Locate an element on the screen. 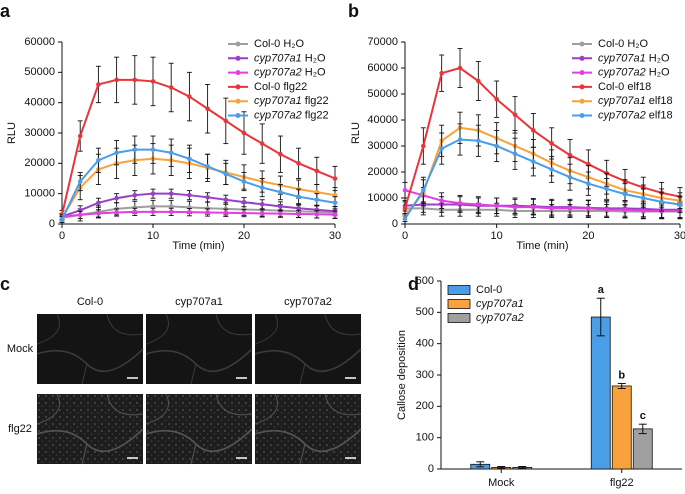 This screenshot has width=685, height=494. legend-label: Col-0 is located at coordinates (489, 290).